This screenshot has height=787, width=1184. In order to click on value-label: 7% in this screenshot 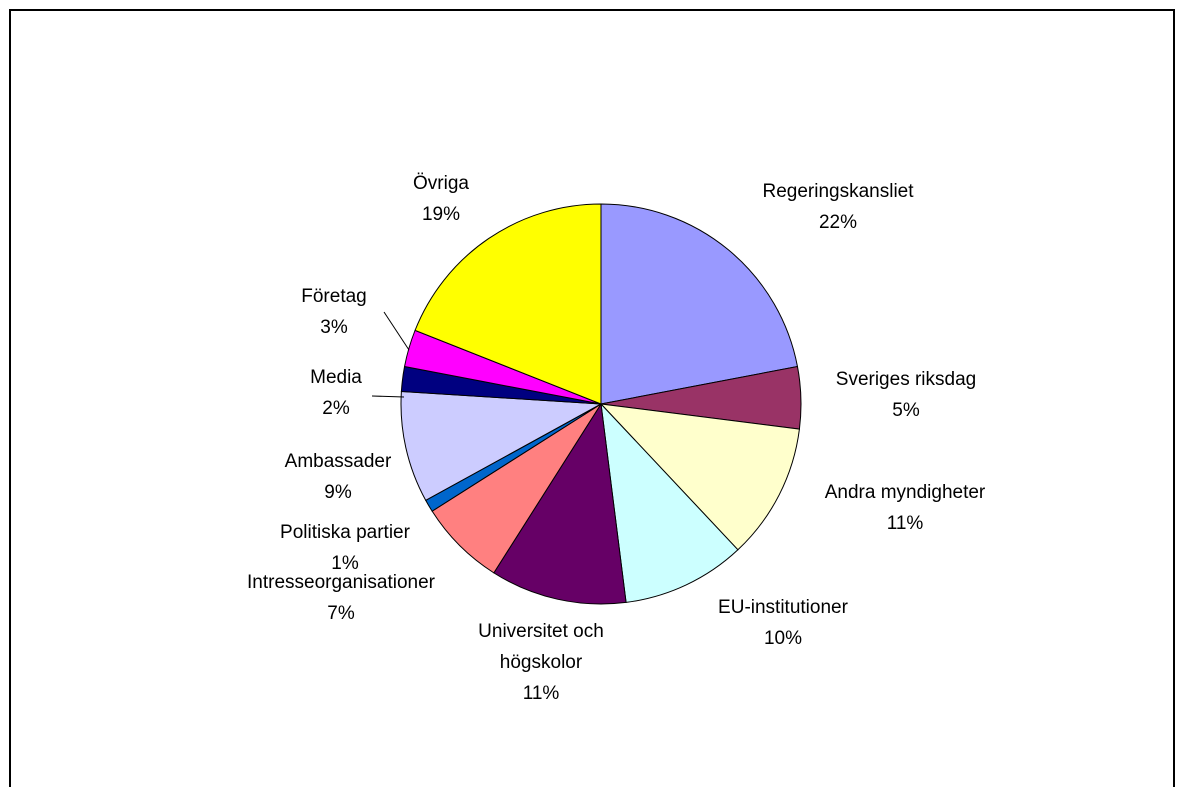, I will do `click(341, 613)`.